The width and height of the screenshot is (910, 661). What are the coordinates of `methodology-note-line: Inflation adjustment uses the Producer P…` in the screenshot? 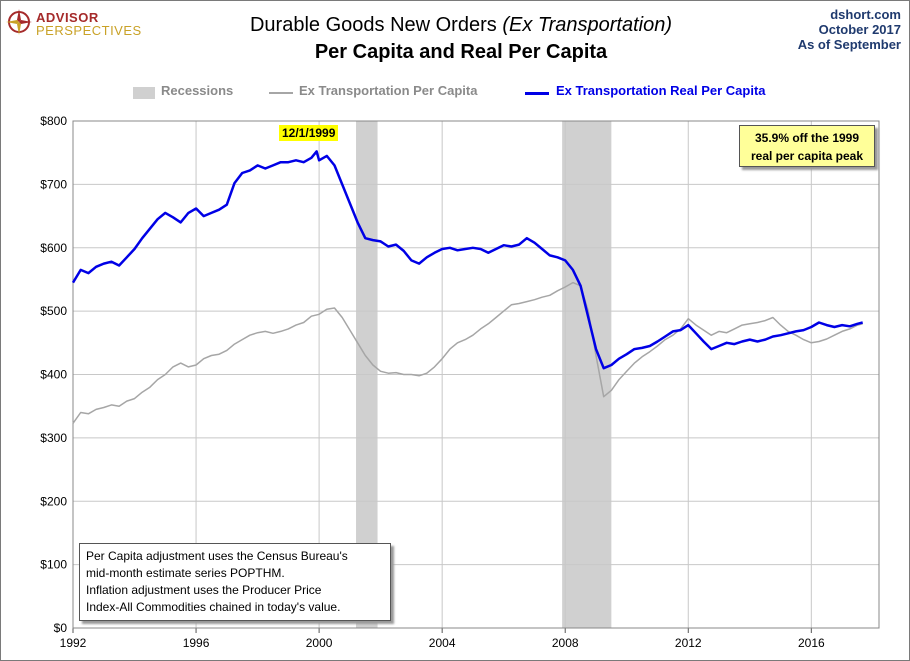 It's located at (204, 590).